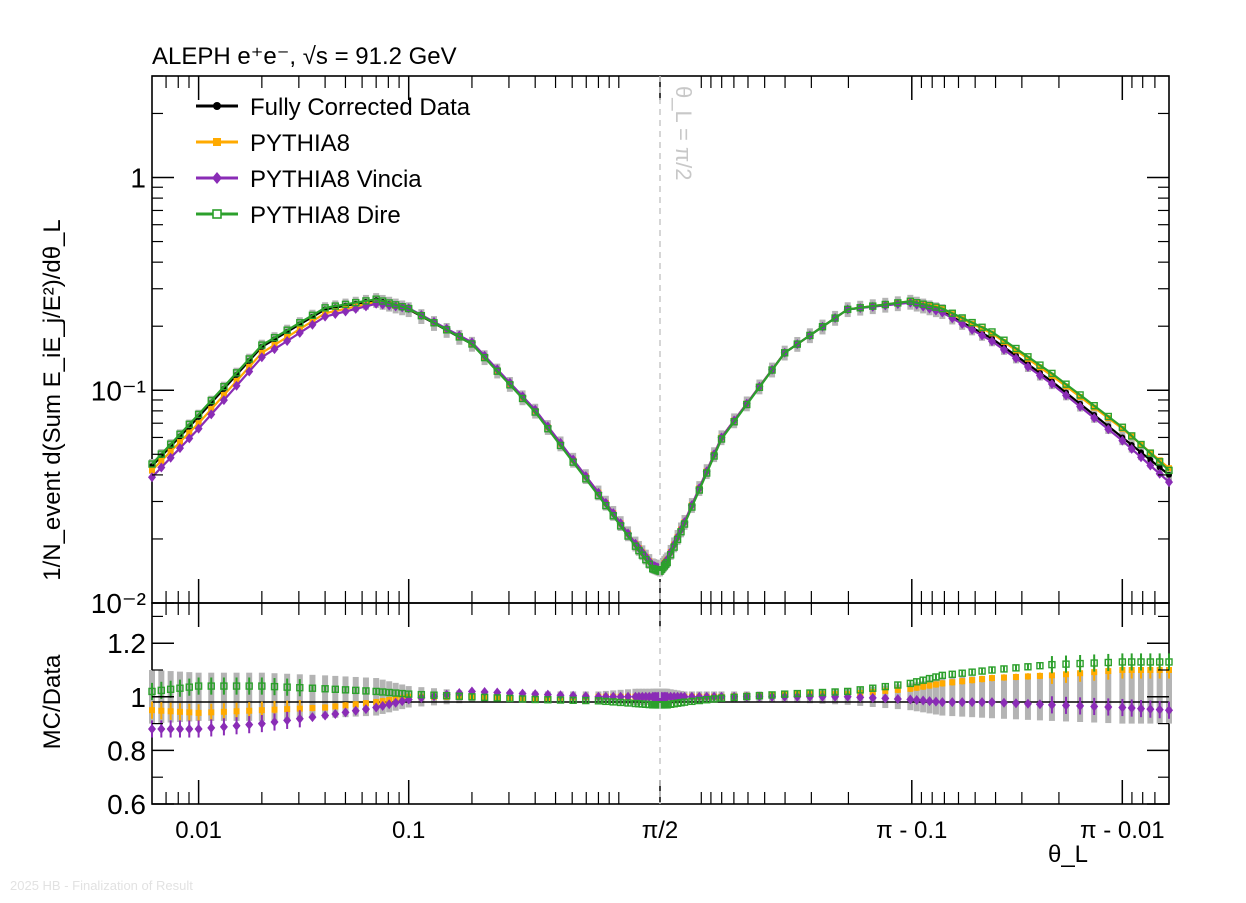  What do you see at coordinates (138, 697) in the screenshot?
I see `ratio-y-tick-label: 1` at bounding box center [138, 697].